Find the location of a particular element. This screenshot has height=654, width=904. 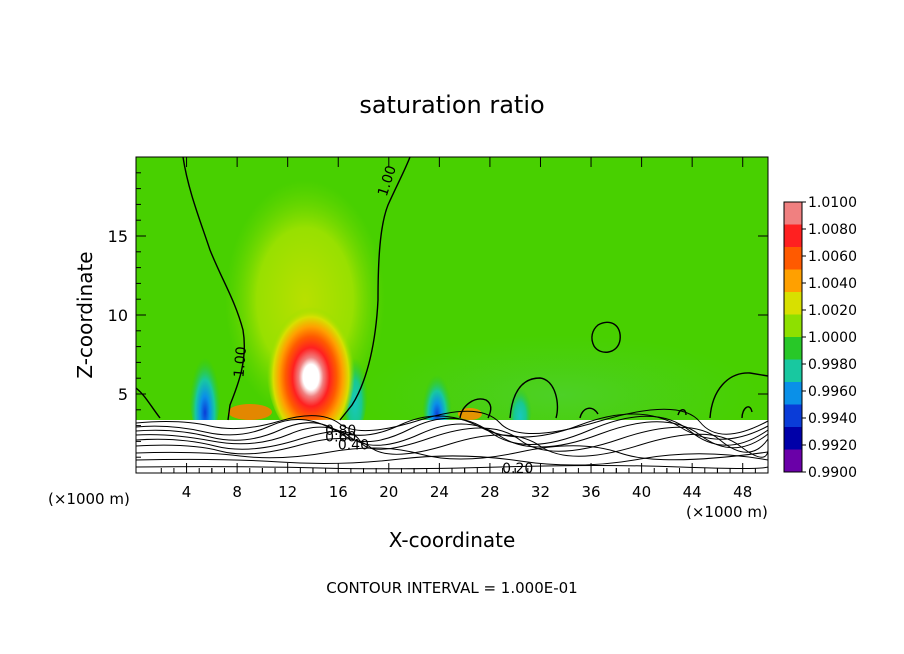

x-tick-label: 8 is located at coordinates (237, 492).